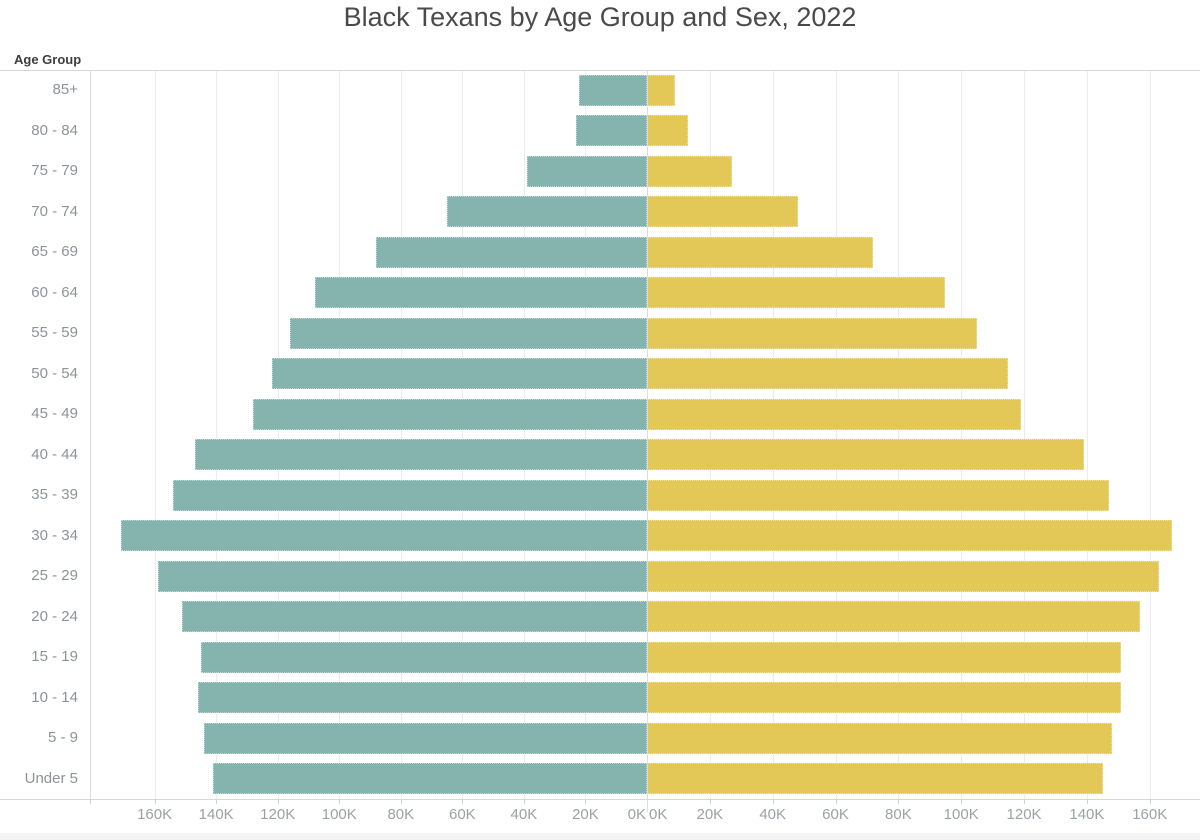  I want to click on tick-label-left-20K: 20K, so click(585, 814).